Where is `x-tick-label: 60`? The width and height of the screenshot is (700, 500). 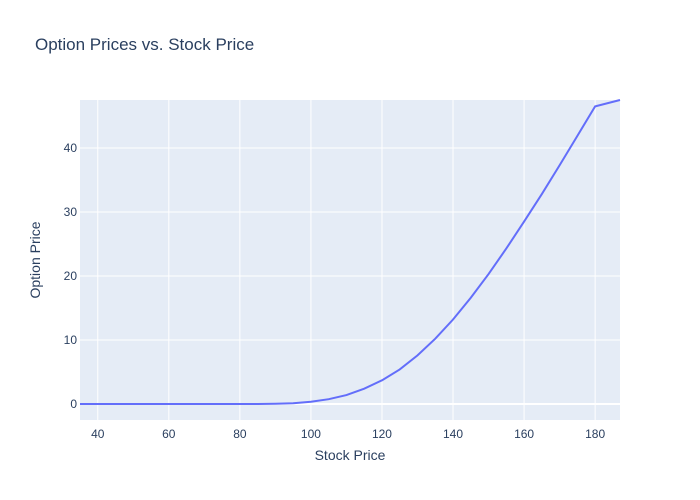 x-tick-label: 60 is located at coordinates (169, 434).